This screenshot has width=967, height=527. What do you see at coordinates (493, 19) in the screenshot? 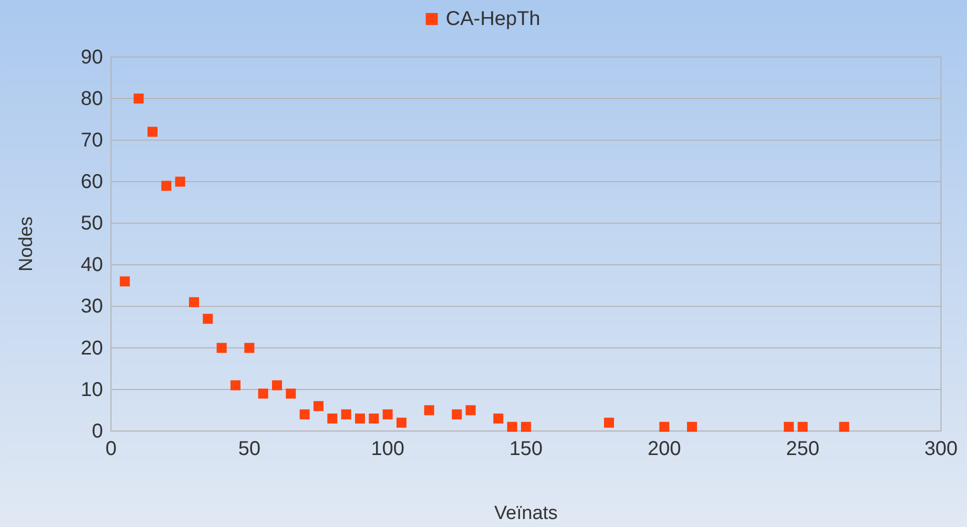
I see `legend-label: CA-HepTh` at bounding box center [493, 19].